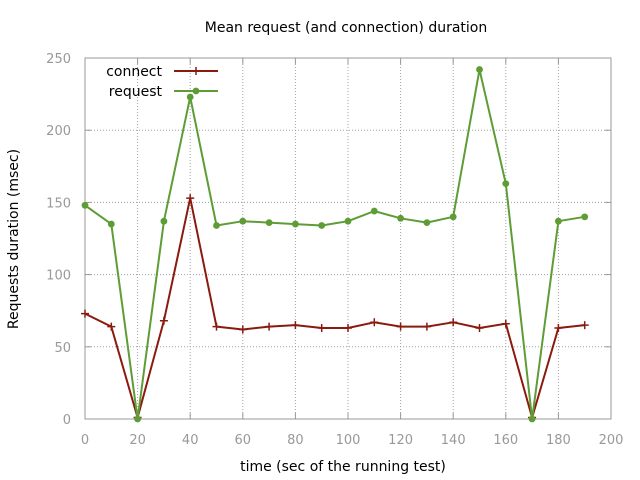  Describe the element at coordinates (611, 440) in the screenshot. I see `x-tick-label: 200` at that location.